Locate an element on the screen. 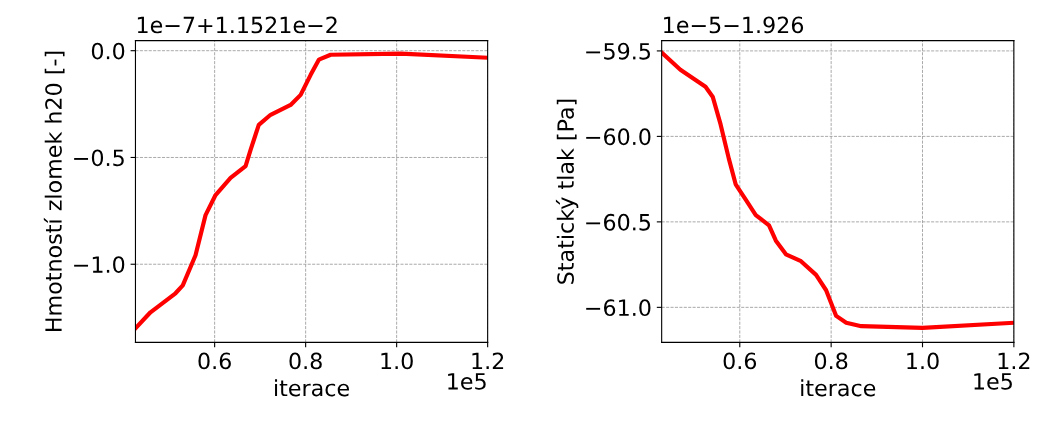 The height and width of the screenshot is (428, 1042). y-axis-title: Statický tlak [Pa] is located at coordinates (567, 191).